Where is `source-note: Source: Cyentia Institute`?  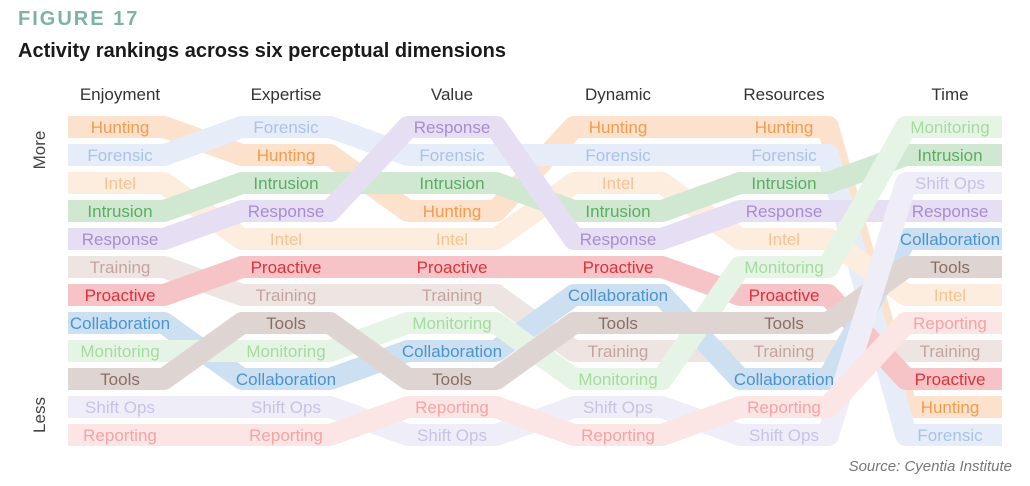 source-note: Source: Cyentia Institute is located at coordinates (930, 466).